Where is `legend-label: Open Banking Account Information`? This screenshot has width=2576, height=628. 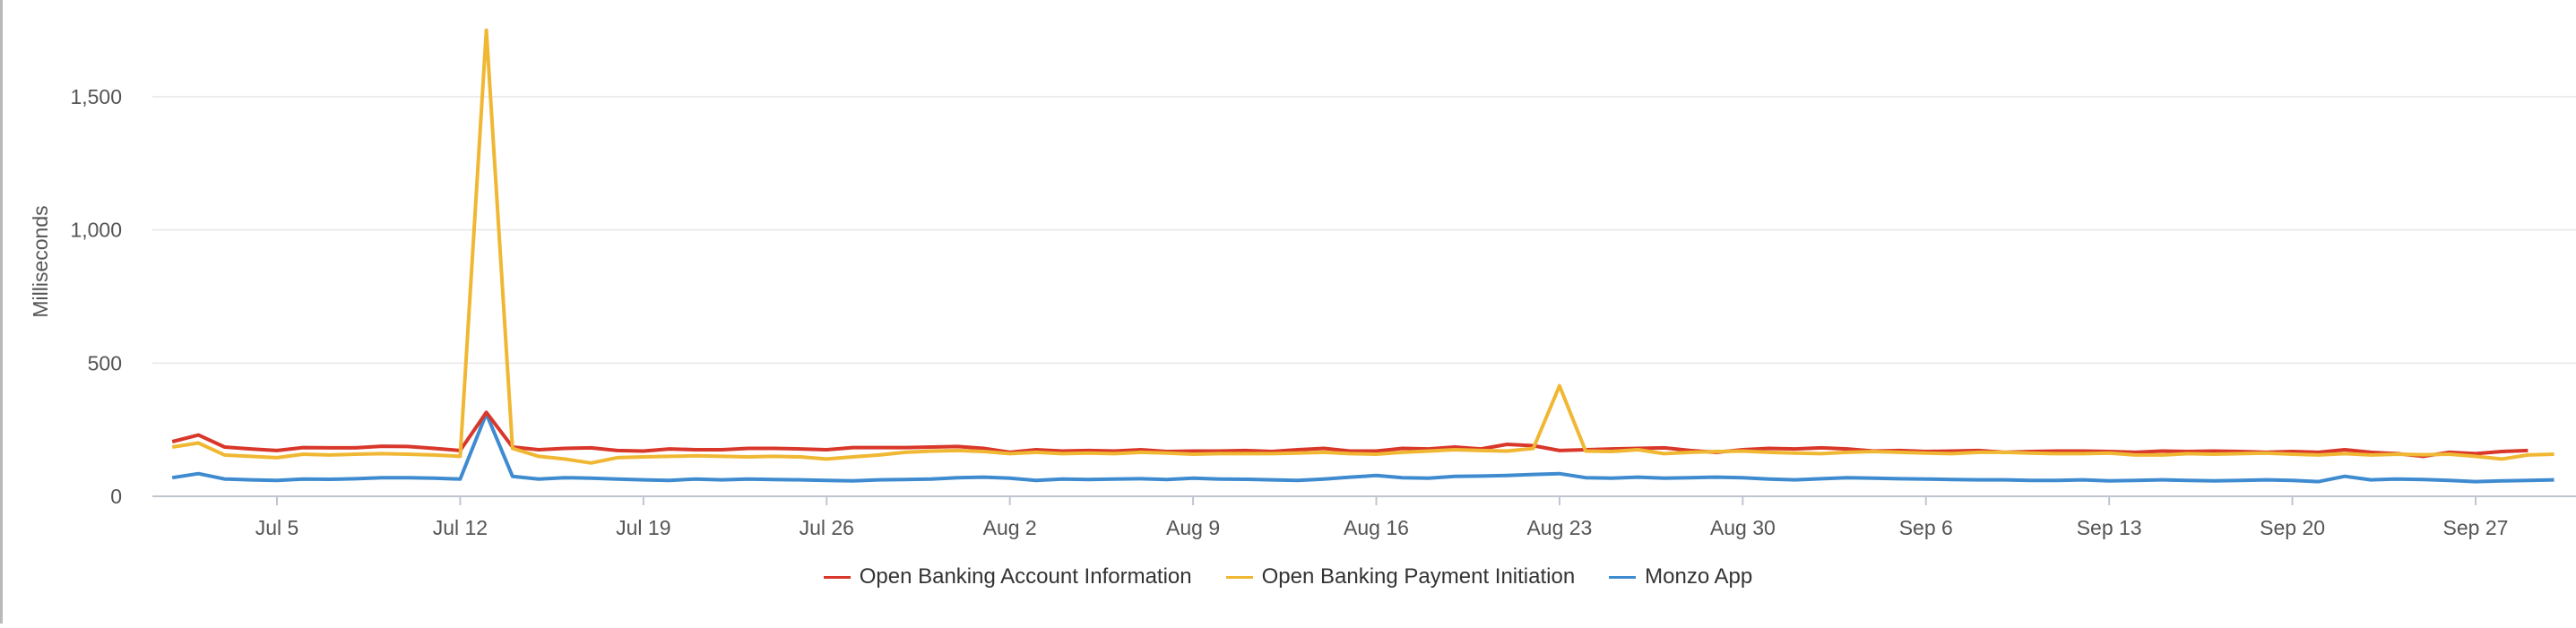
legend-label: Open Banking Account Information is located at coordinates (1025, 576).